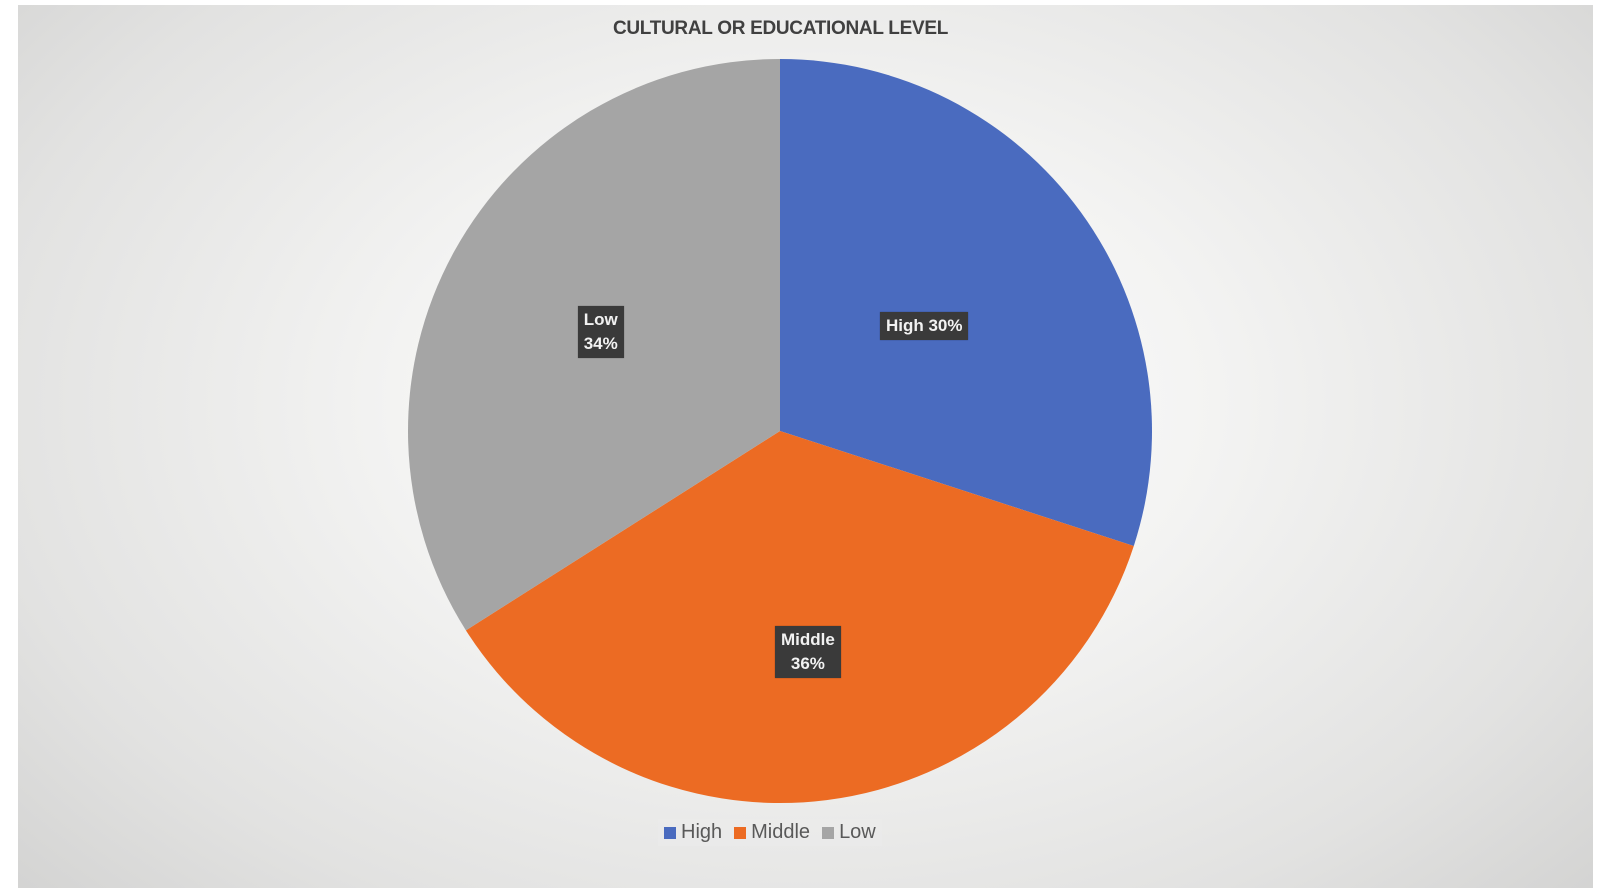 The height and width of the screenshot is (894, 1618). Describe the element at coordinates (780, 28) in the screenshot. I see `chart-title: CULTURAL OR EDUCATIONAL LEVEL` at that location.